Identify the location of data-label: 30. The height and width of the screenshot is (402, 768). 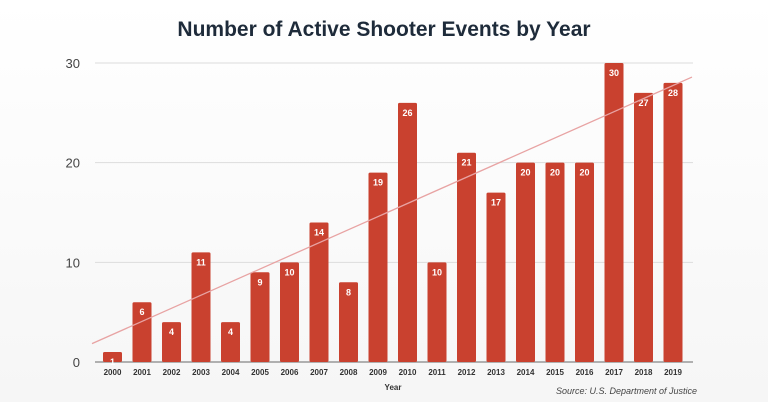
(614, 73).